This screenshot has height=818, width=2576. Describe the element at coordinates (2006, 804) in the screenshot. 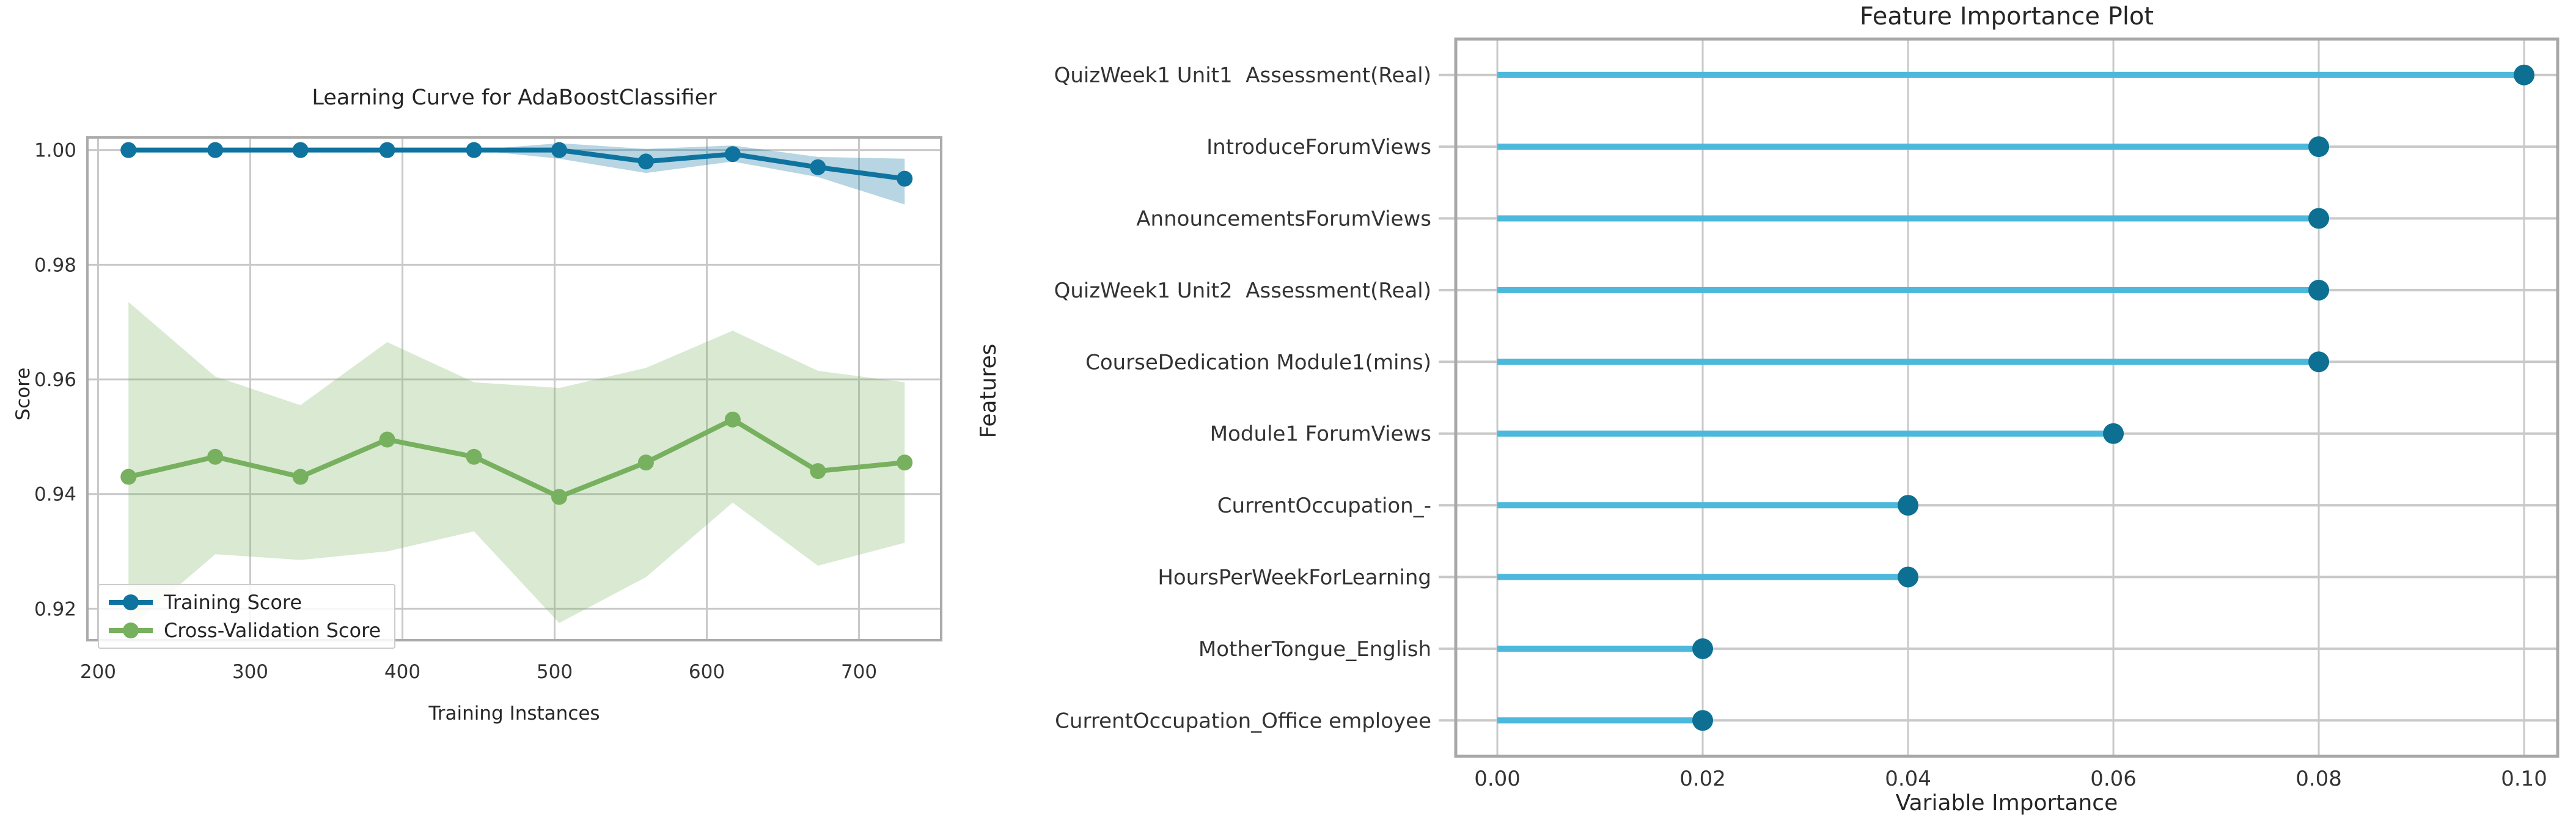

I see `feature-importance-xaxis-label: Variable Importance` at that location.